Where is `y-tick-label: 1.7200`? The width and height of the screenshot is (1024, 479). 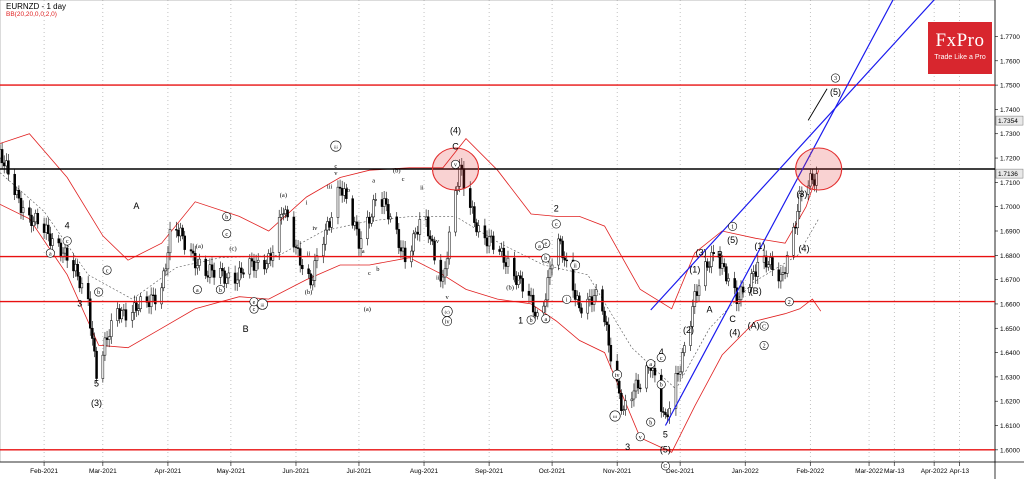
y-tick-label: 1.7200 is located at coordinates (1010, 159).